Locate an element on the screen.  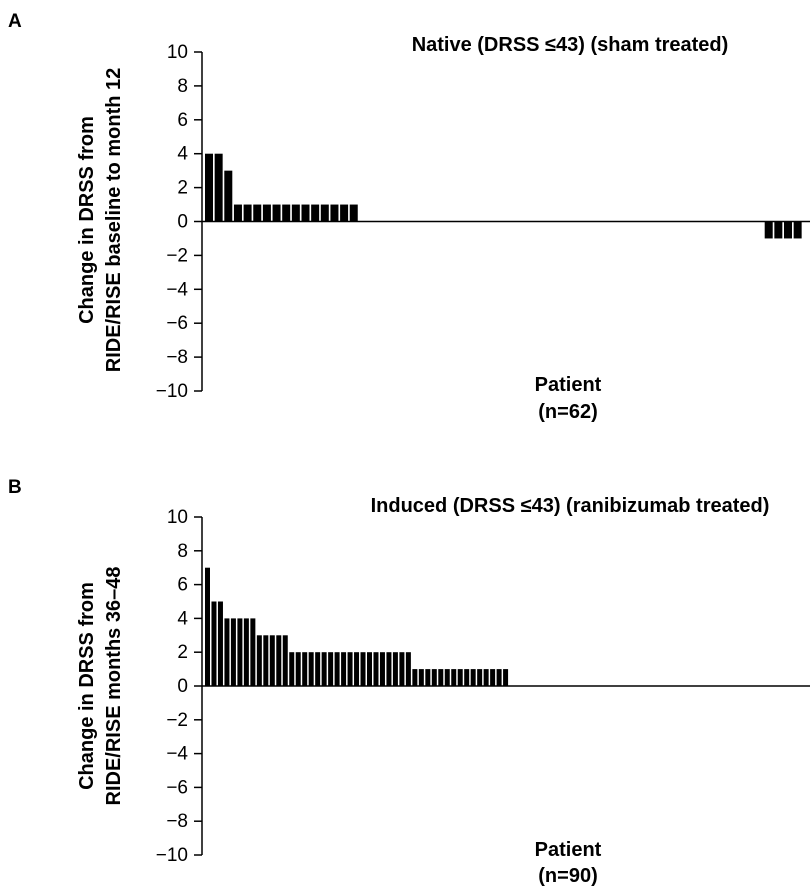
panel-a-ytick-label: 8 is located at coordinates (182, 86).